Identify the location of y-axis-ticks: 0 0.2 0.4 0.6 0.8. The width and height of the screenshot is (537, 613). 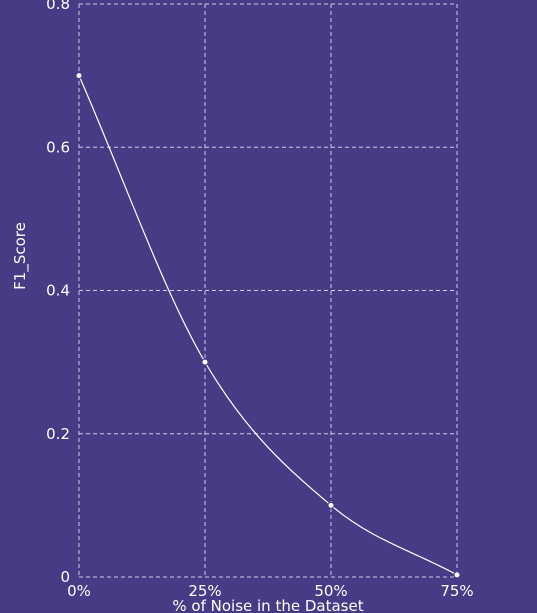
(58, 293).